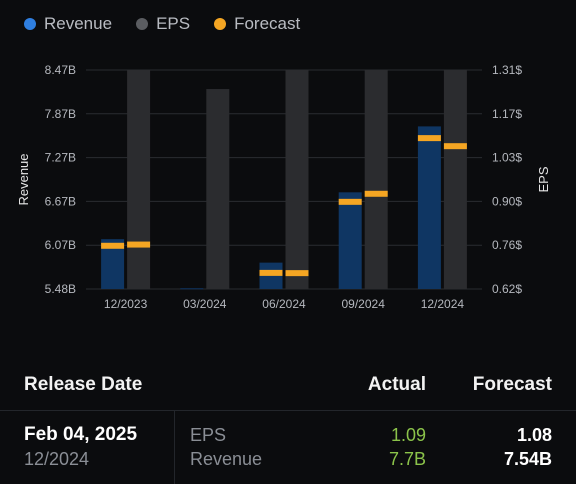 The width and height of the screenshot is (576, 484). What do you see at coordinates (174, 447) in the screenshot?
I see `table-column-divider` at bounding box center [174, 447].